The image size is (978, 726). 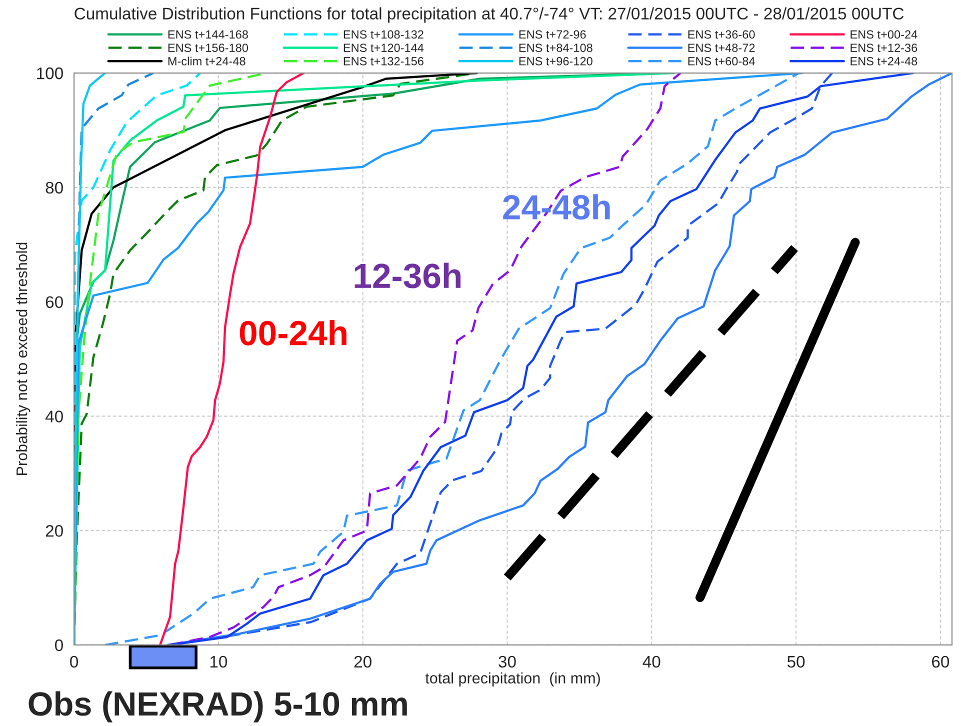 I want to click on legend-label: ENS t+24-48, so click(x=884, y=61).